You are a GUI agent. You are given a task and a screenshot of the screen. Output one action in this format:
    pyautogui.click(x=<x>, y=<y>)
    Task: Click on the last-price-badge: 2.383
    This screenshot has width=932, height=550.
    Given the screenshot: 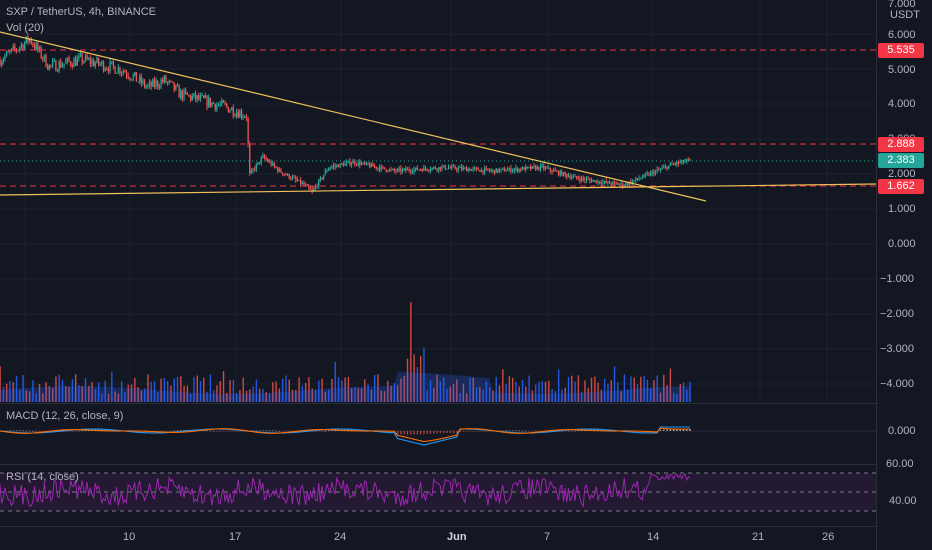 What is the action you would take?
    pyautogui.click(x=901, y=160)
    